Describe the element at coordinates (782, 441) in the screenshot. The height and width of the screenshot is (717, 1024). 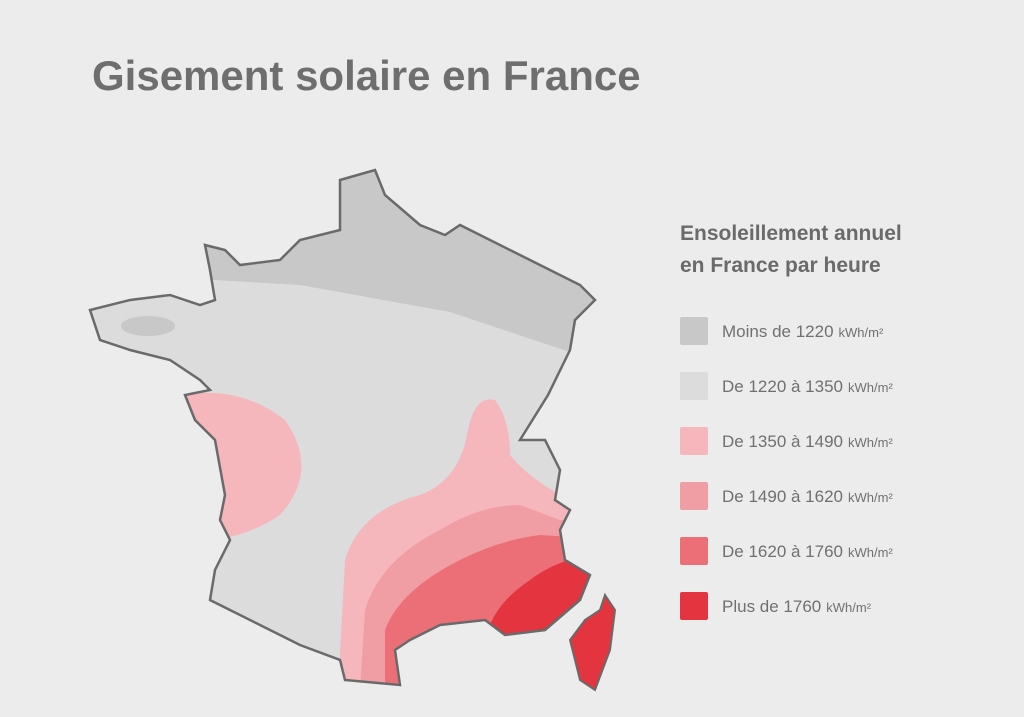
I see `legend-label: De 1350 à 1490` at that location.